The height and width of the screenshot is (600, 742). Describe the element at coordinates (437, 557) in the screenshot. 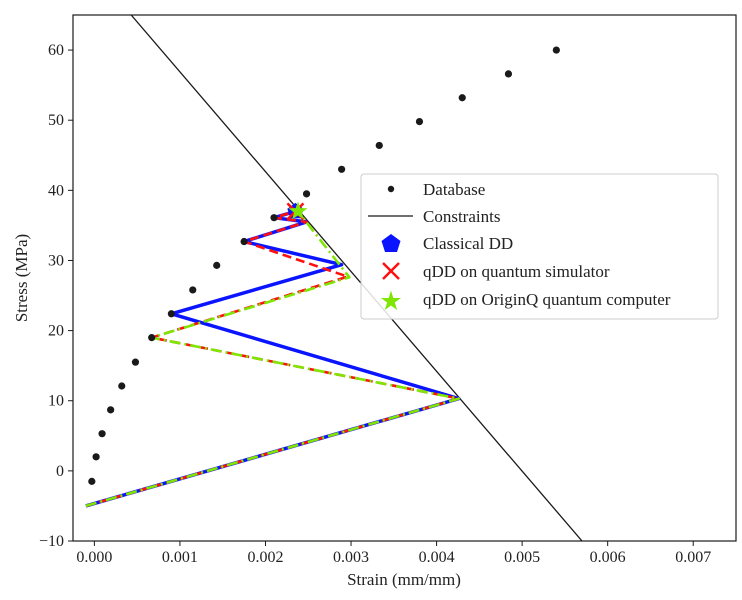

I see `x-tick-label: 0.004` at that location.